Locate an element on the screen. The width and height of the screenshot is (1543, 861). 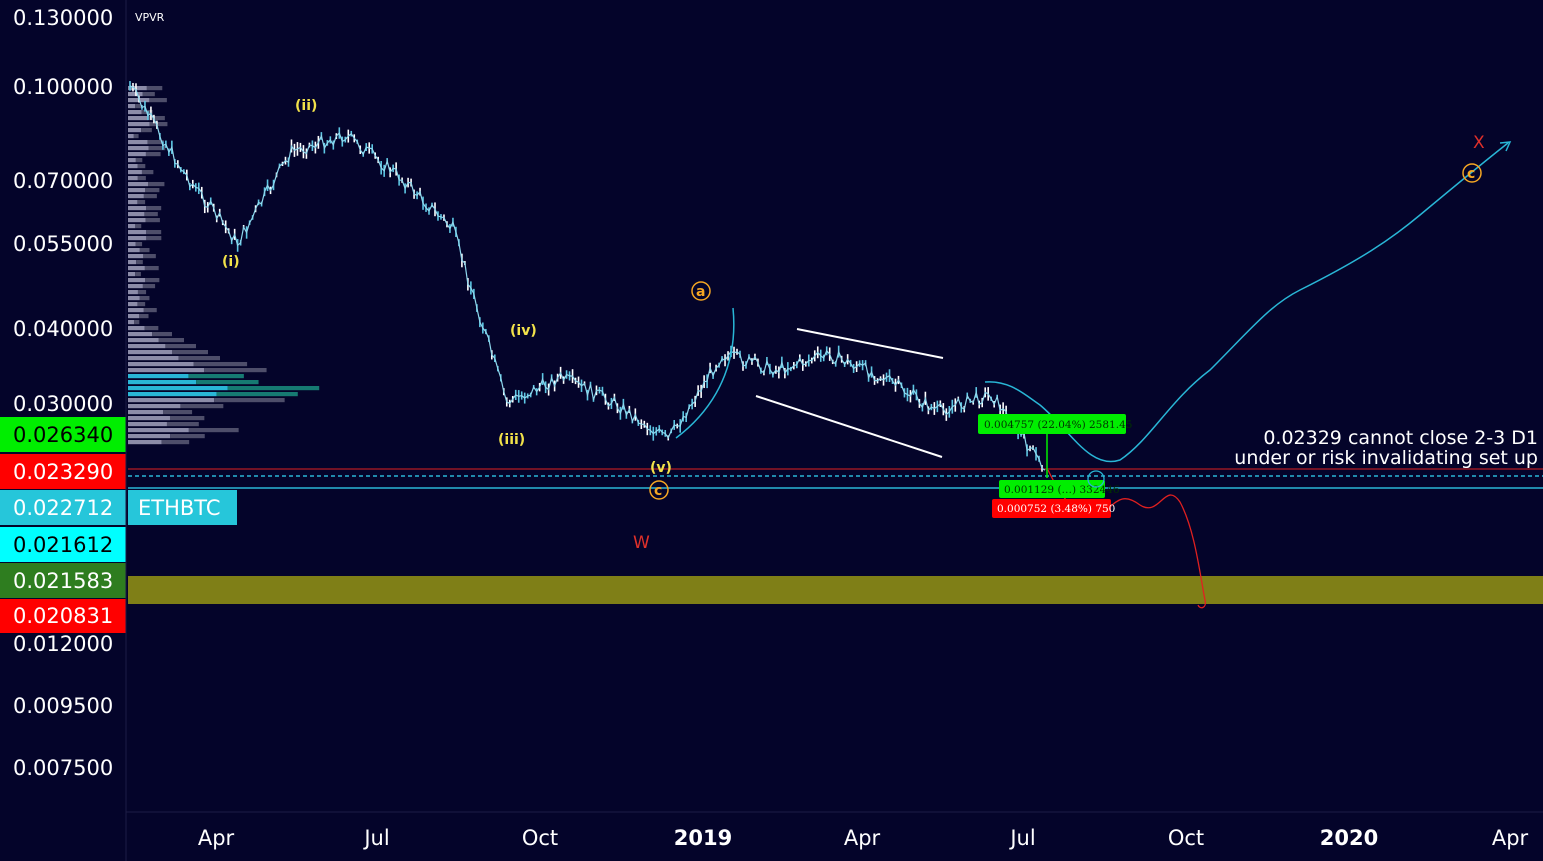
svg-text: 0.020831 is located at coordinates (63, 616).